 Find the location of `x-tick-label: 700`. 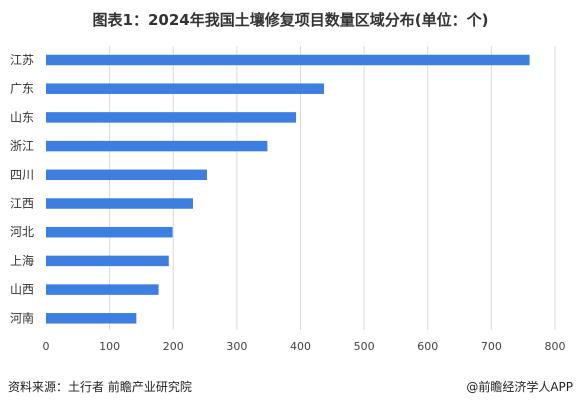

x-tick-label: 700 is located at coordinates (491, 346).